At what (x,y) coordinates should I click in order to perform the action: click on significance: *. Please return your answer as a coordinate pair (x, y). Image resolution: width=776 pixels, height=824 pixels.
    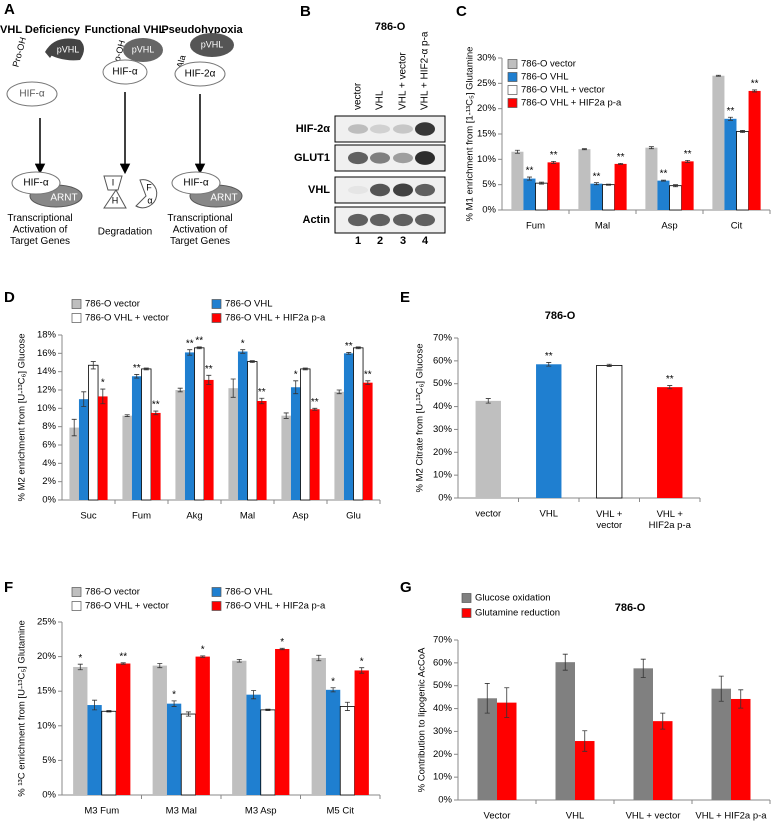
    Looking at the image, I should click on (296, 374).